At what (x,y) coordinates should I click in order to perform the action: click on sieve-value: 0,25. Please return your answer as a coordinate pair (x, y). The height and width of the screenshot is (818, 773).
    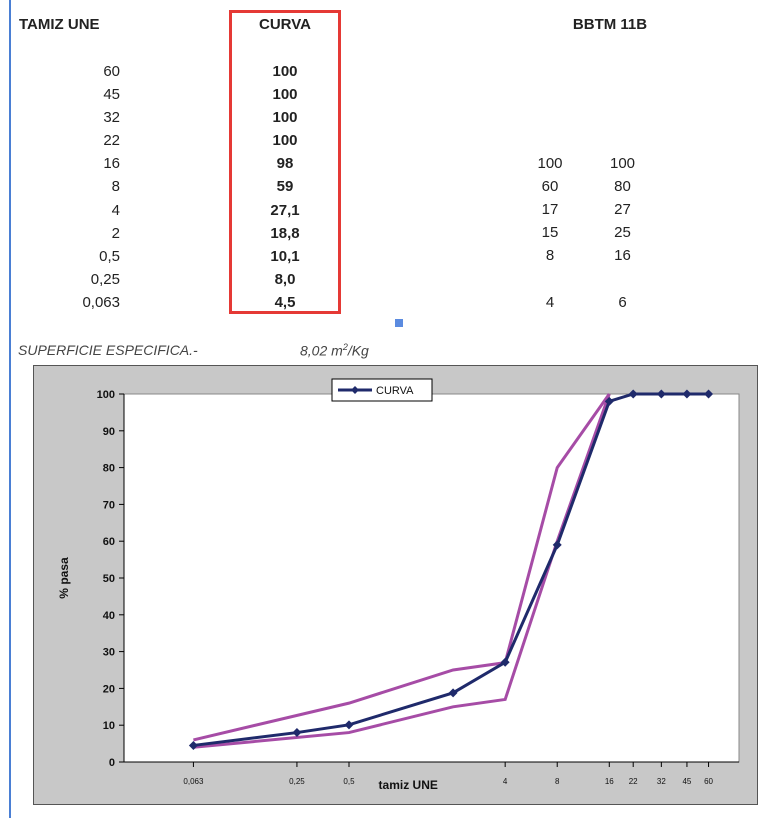
    Looking at the image, I should click on (105, 279).